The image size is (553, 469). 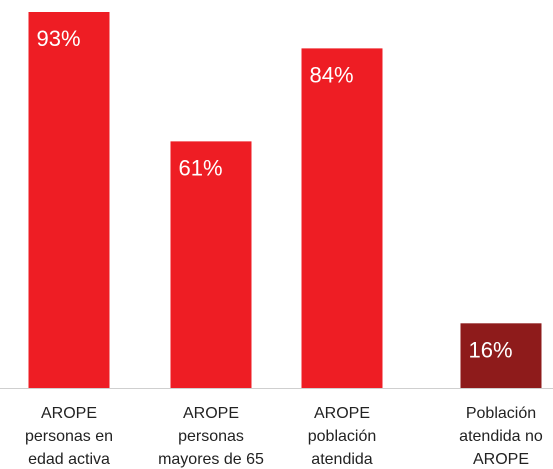 I want to click on value-label: 16%, so click(x=491, y=349).